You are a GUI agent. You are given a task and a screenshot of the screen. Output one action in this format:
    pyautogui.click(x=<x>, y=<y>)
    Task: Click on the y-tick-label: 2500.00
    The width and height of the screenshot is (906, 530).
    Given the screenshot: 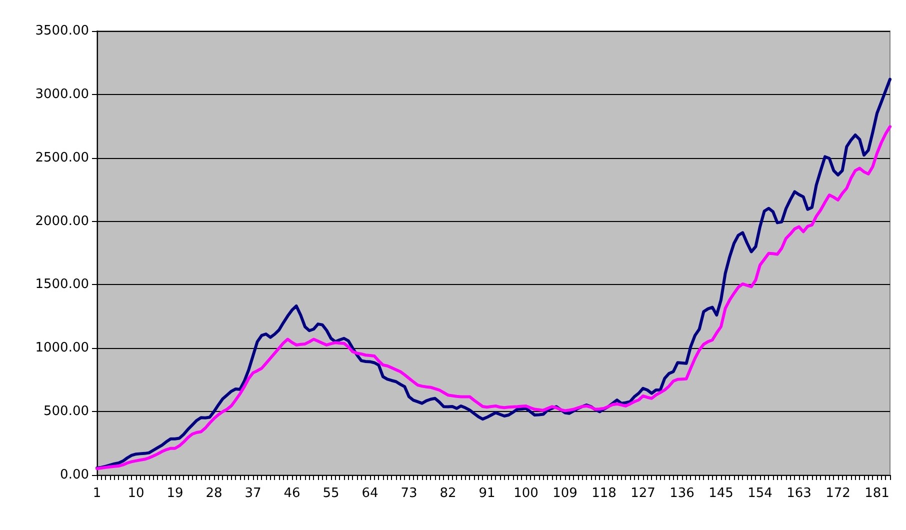 What is the action you would take?
    pyautogui.click(x=62, y=158)
    